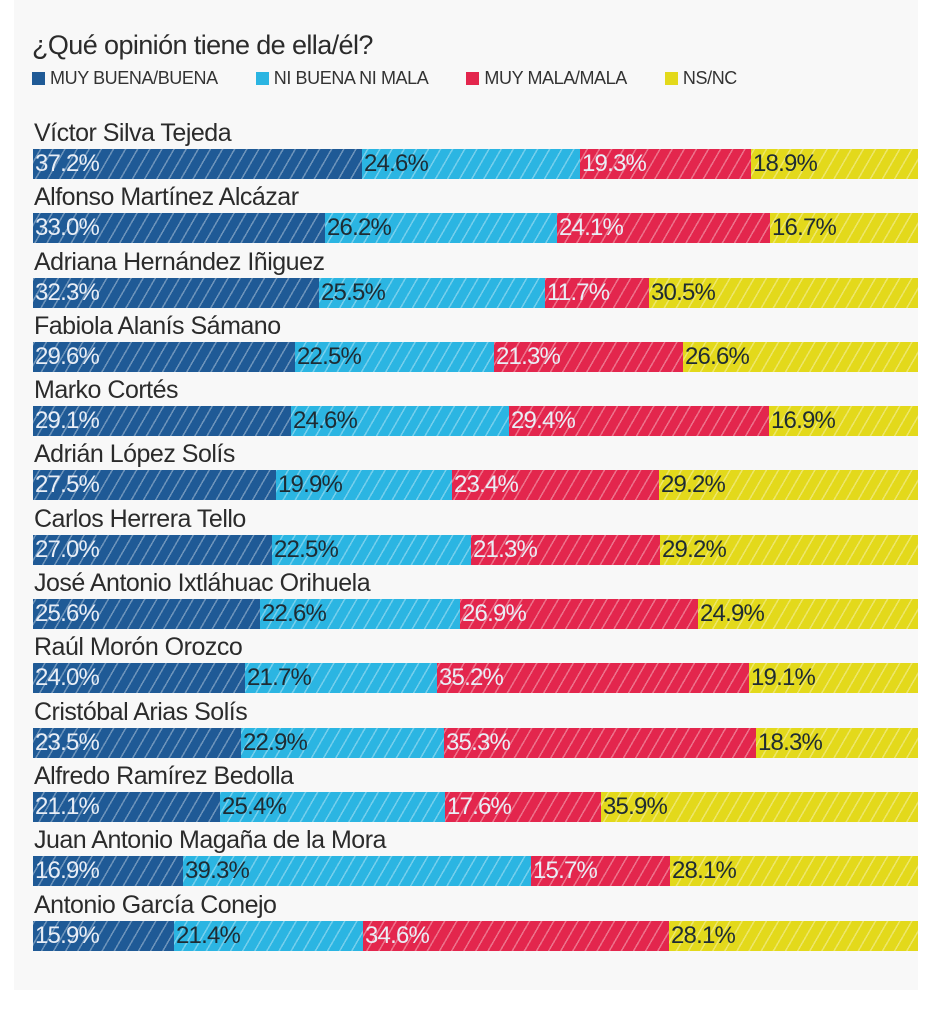 This screenshot has width=944, height=1024. What do you see at coordinates (141, 711) in the screenshot?
I see `category-label: Cristóbal Arias Solís` at bounding box center [141, 711].